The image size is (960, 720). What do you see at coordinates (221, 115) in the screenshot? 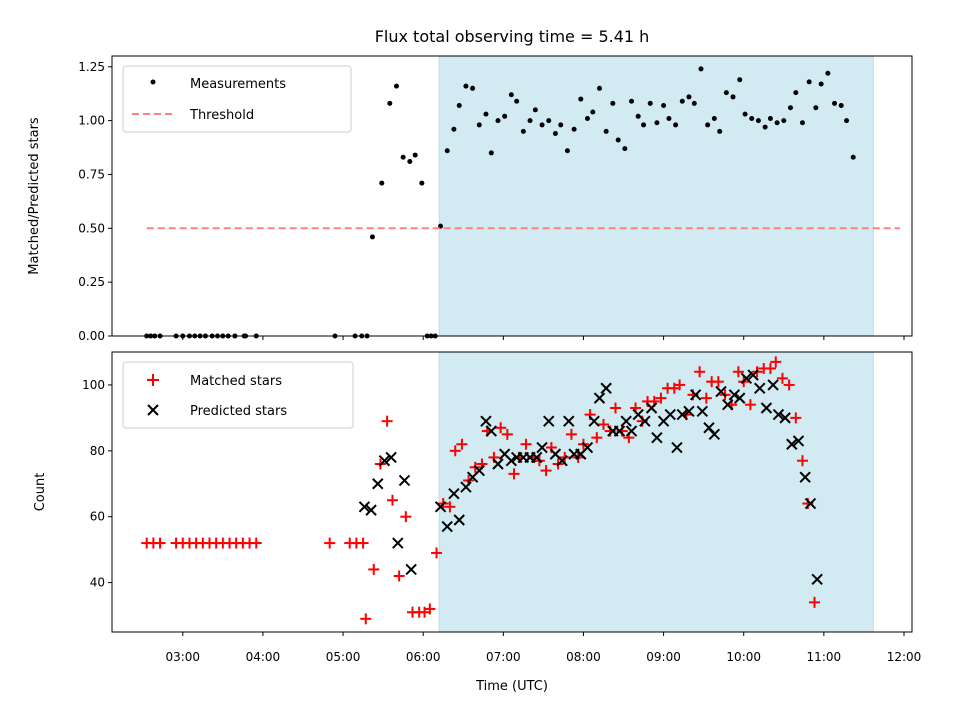
I see `legend-threshold-label: Threshold` at bounding box center [221, 115].